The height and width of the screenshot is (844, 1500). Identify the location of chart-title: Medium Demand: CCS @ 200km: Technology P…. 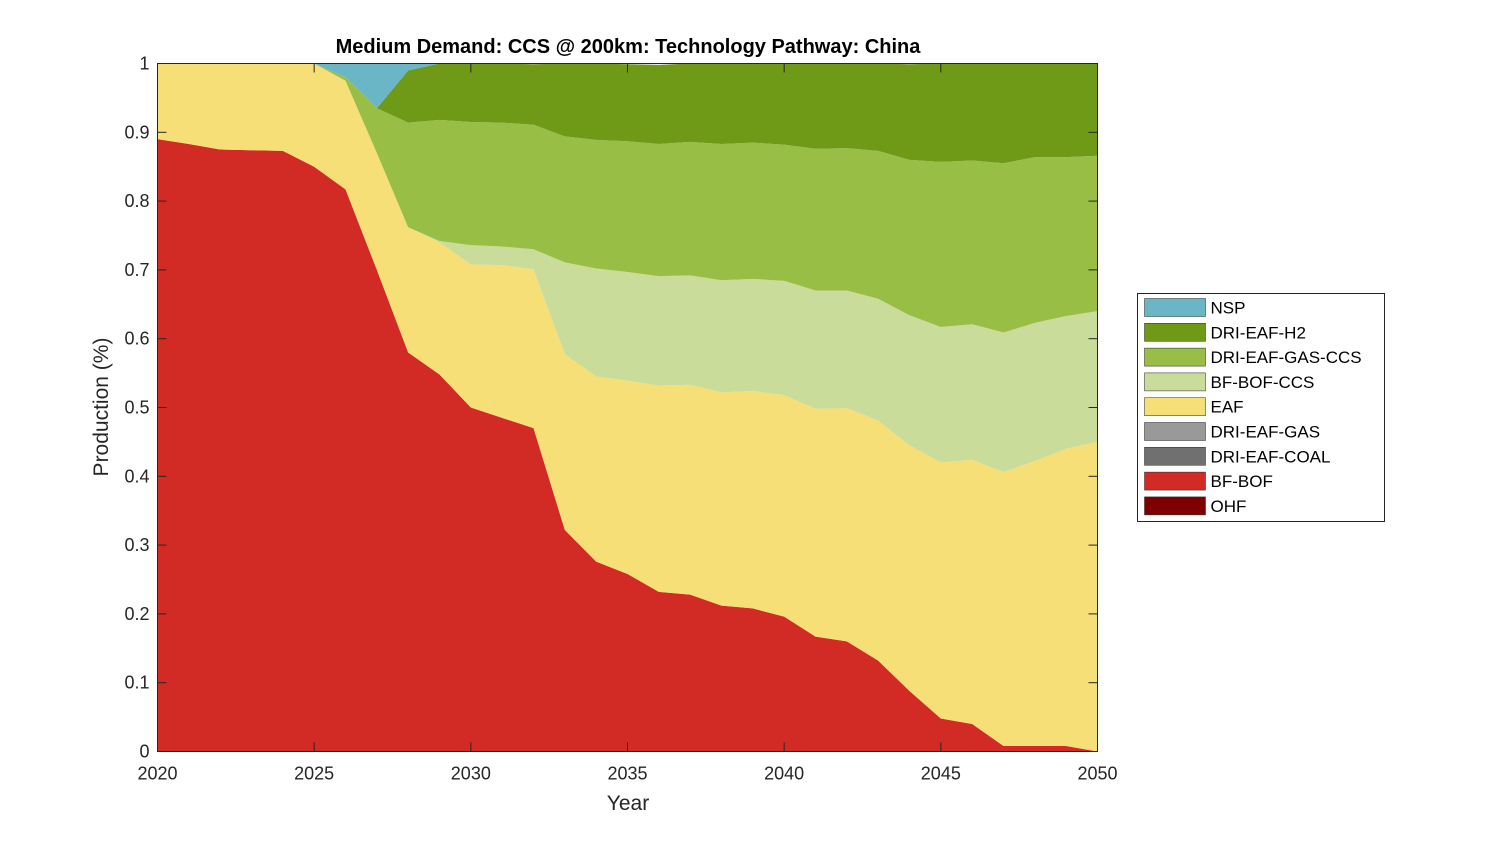
(629, 47).